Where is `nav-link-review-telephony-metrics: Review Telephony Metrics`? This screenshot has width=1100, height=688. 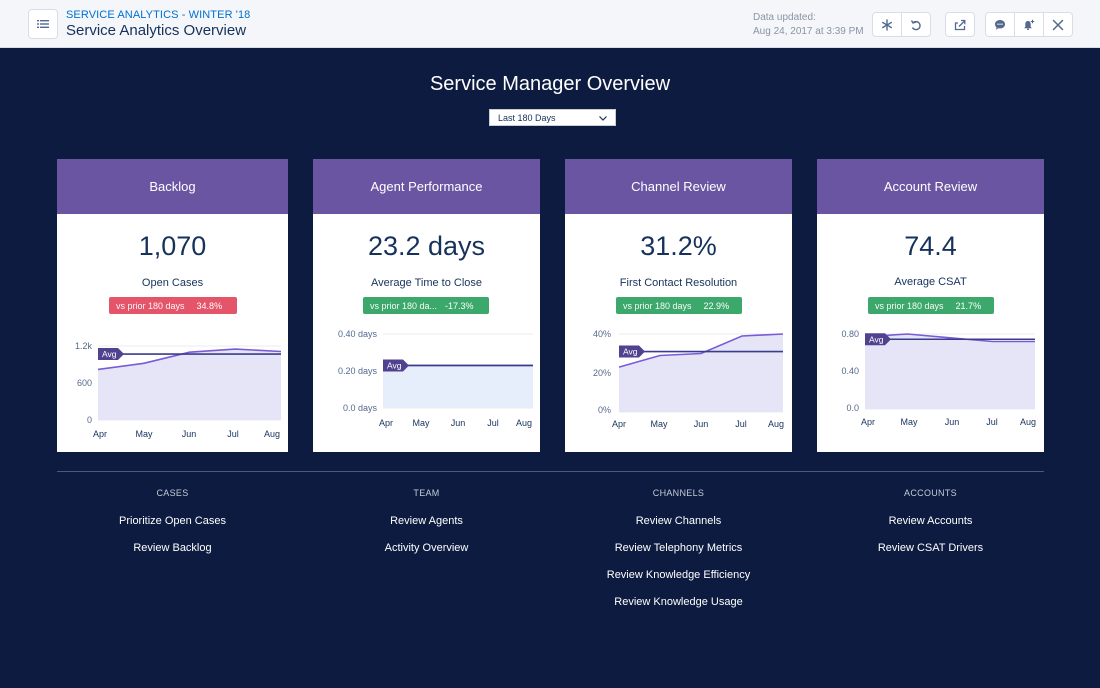
nav-link-review-telephony-metrics: Review Telephony Metrics is located at coordinates (678, 548).